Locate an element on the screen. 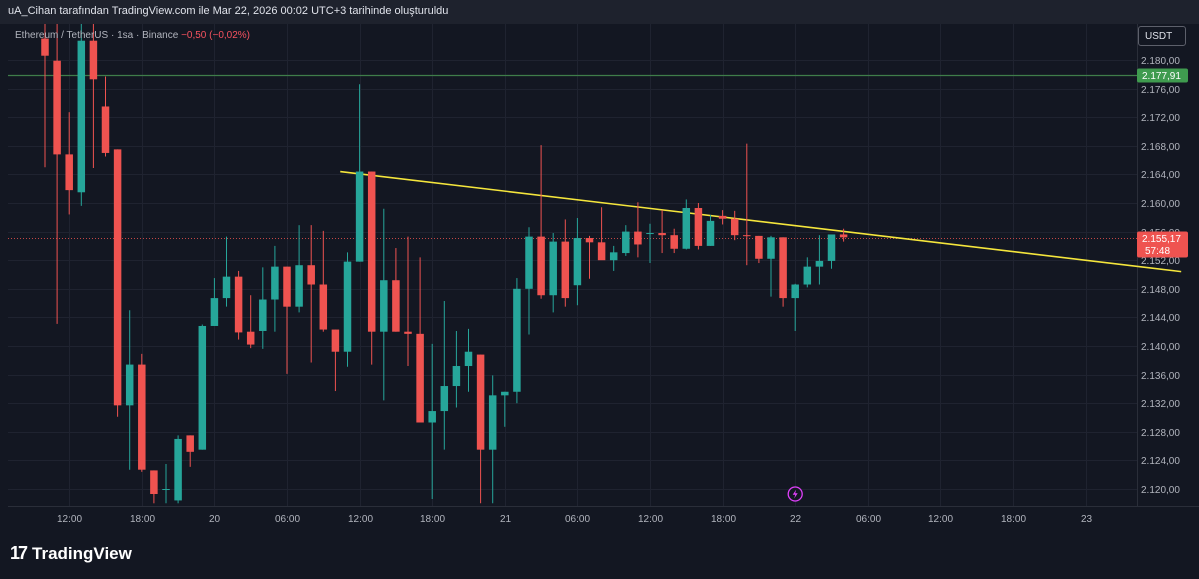  y-tick-label: 2.180,00 is located at coordinates (1160, 61).